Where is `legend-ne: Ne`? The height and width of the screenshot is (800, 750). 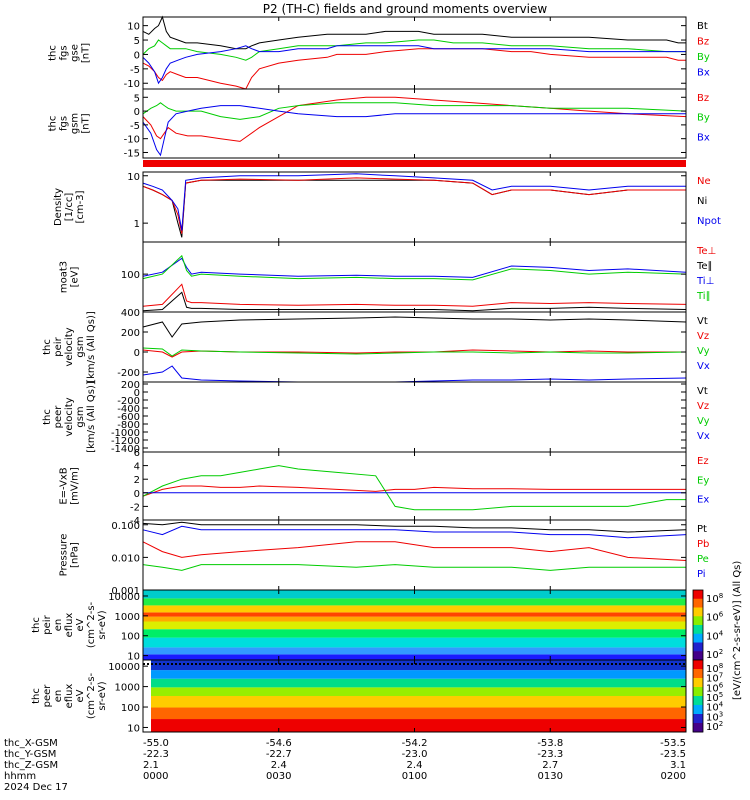
legend-ne: Ne is located at coordinates (704, 181).